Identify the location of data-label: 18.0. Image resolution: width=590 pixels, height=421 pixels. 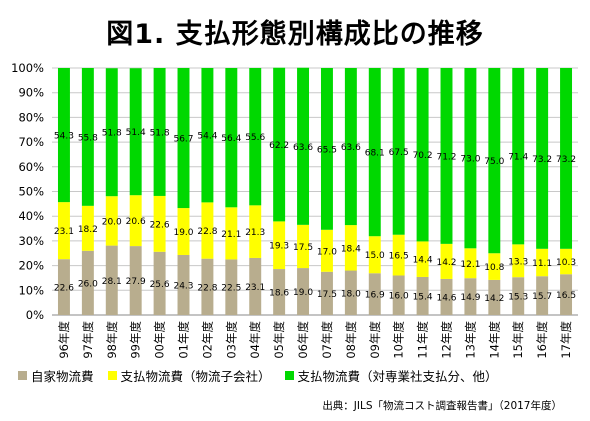
(351, 294).